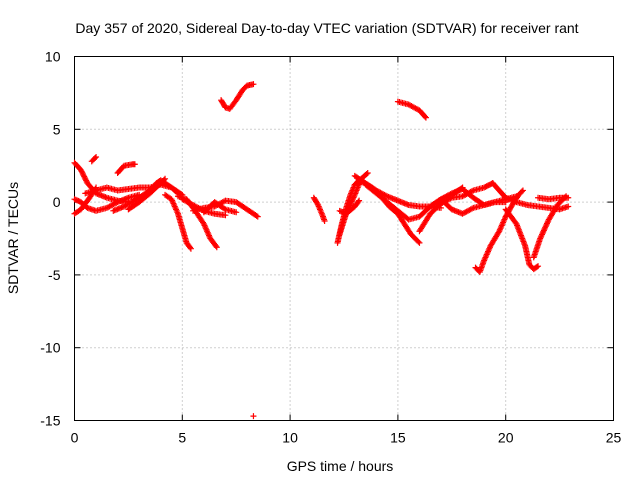 This screenshot has width=640, height=480. Describe the element at coordinates (57, 129) in the screenshot. I see `y-tick-label: 5` at that location.